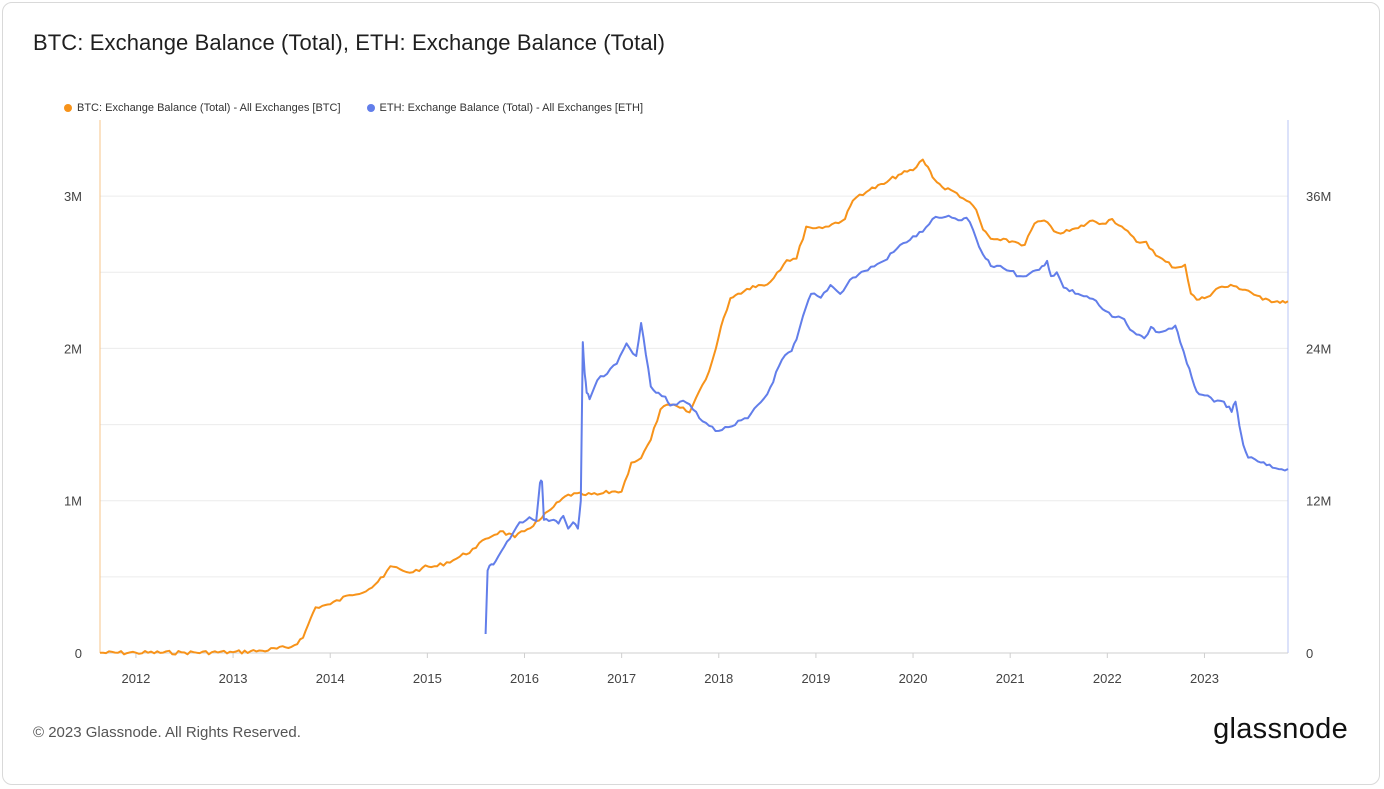 Image resolution: width=1384 pixels, height=789 pixels. I want to click on y-right-tick-label: 12M, so click(1318, 501).